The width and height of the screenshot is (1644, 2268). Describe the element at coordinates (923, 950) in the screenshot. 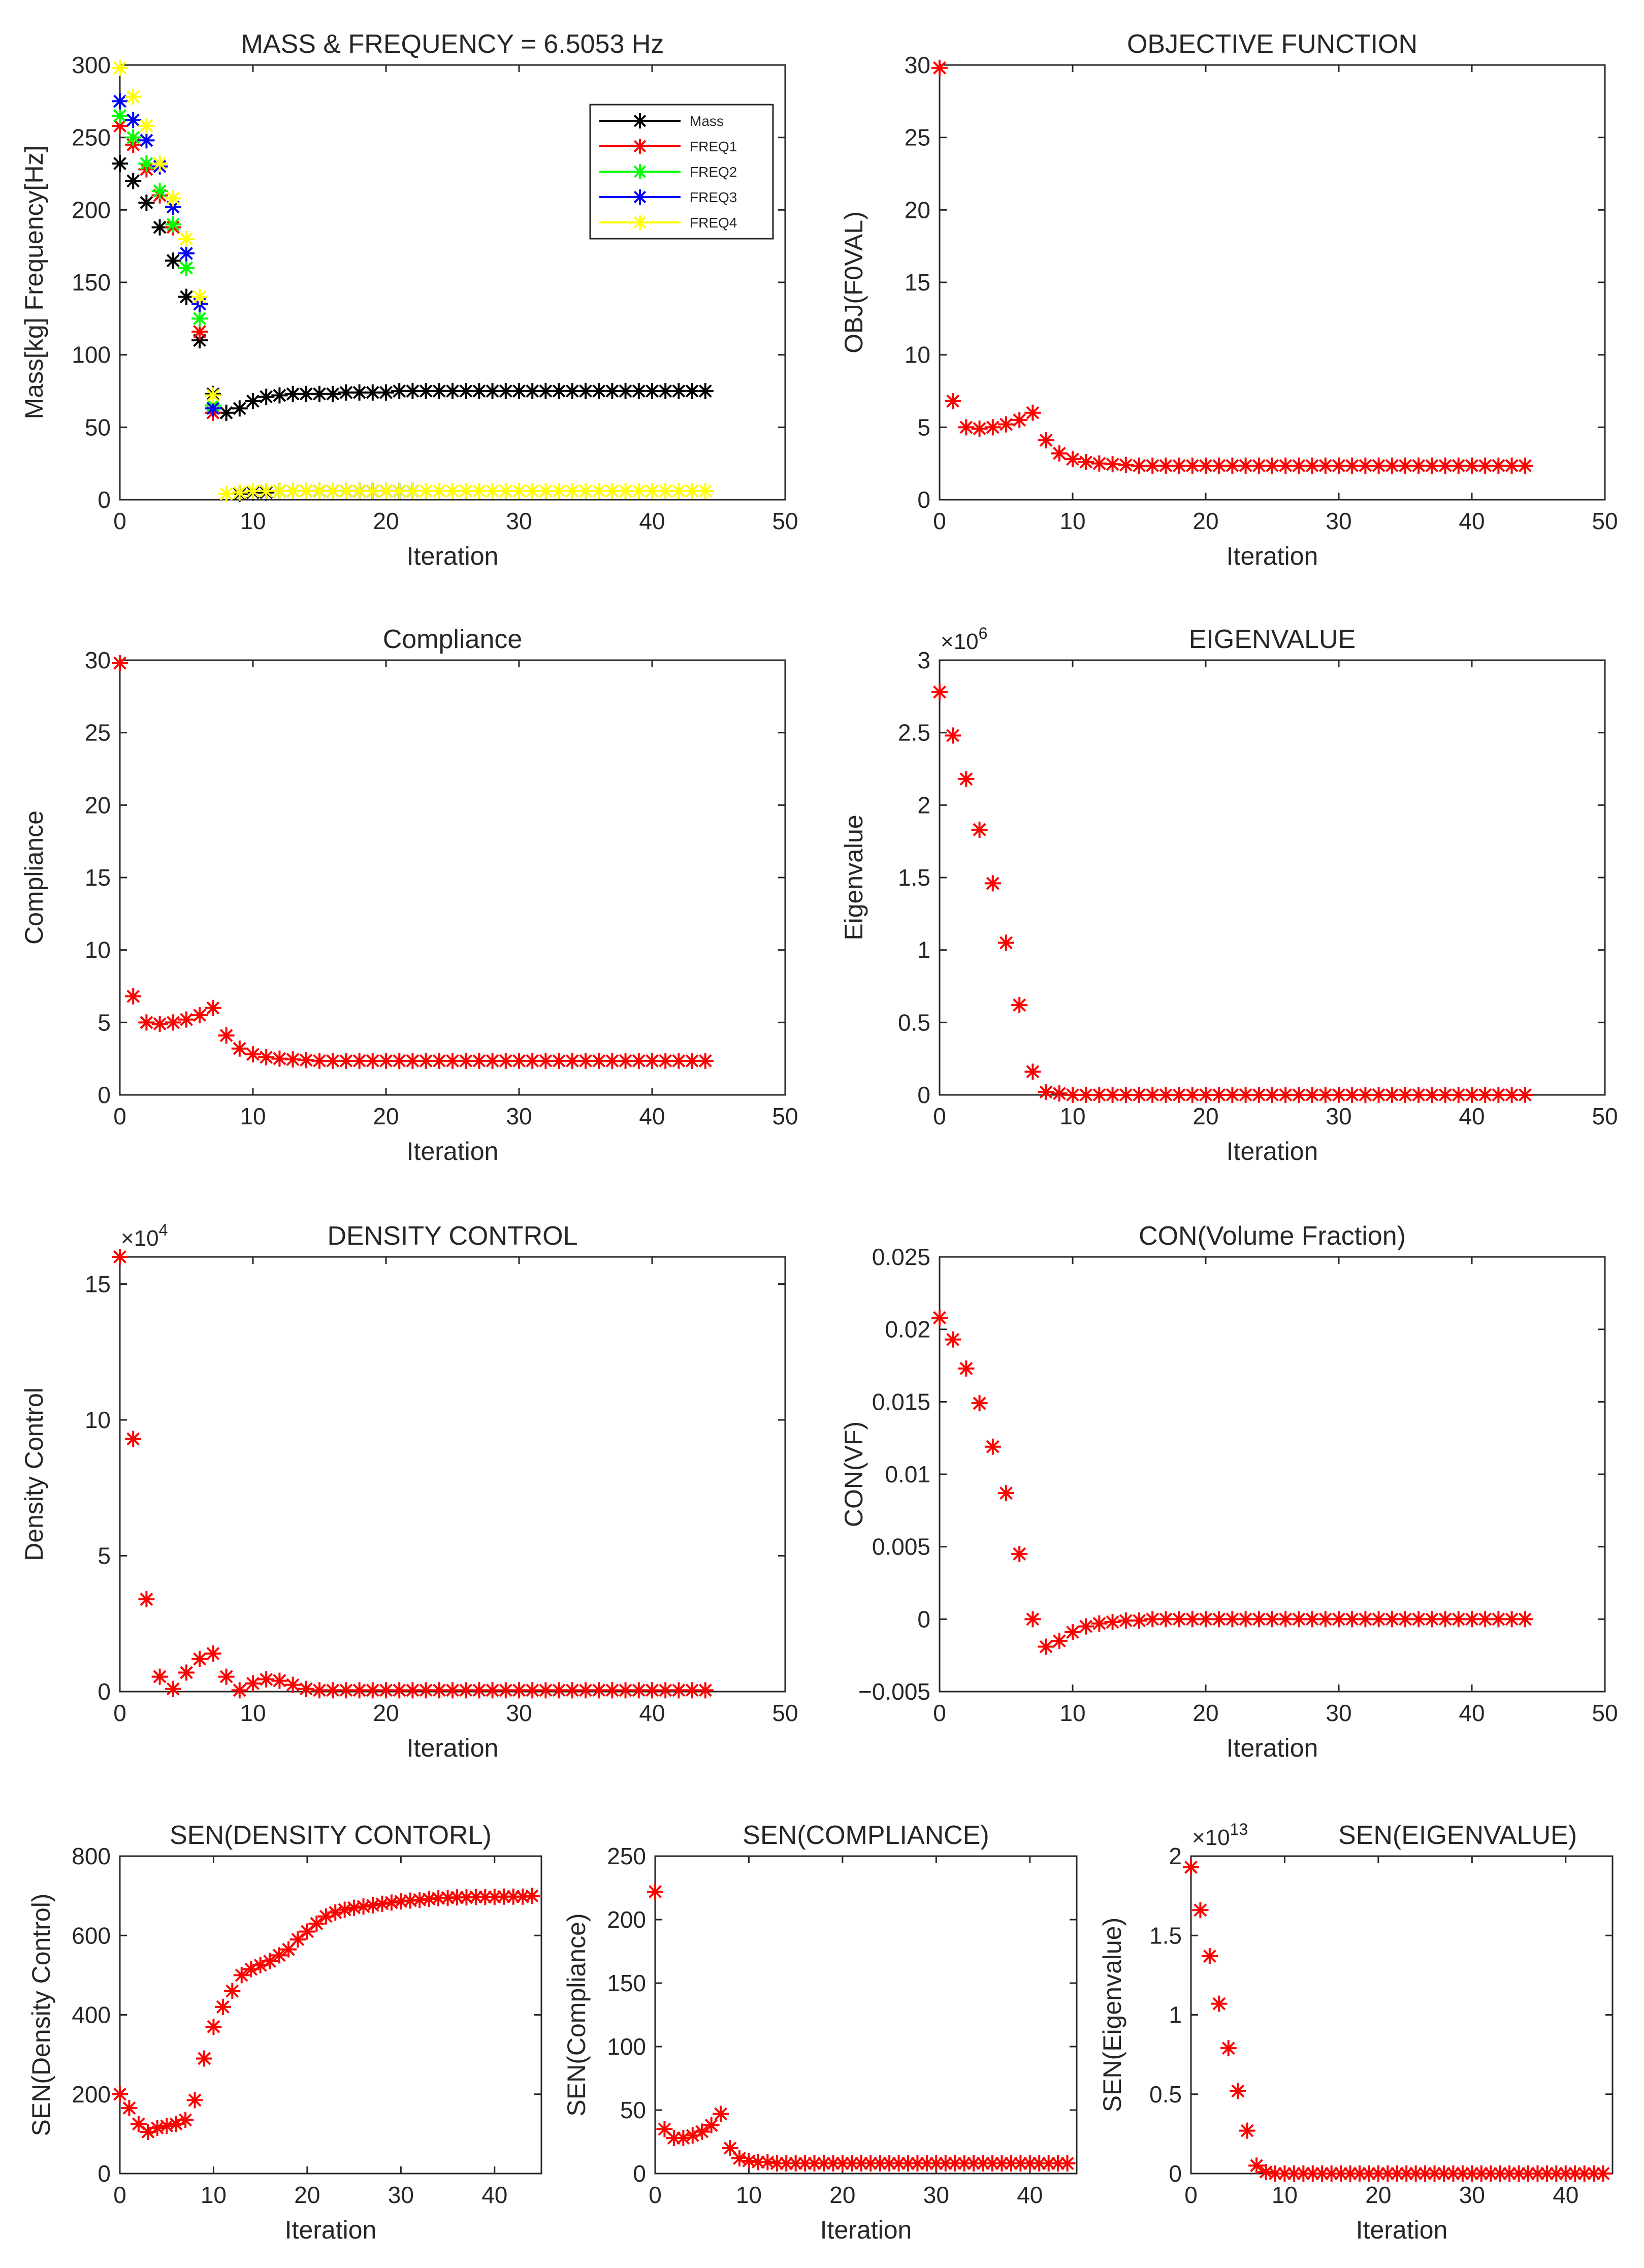

I see `y-tick-label: 1` at that location.